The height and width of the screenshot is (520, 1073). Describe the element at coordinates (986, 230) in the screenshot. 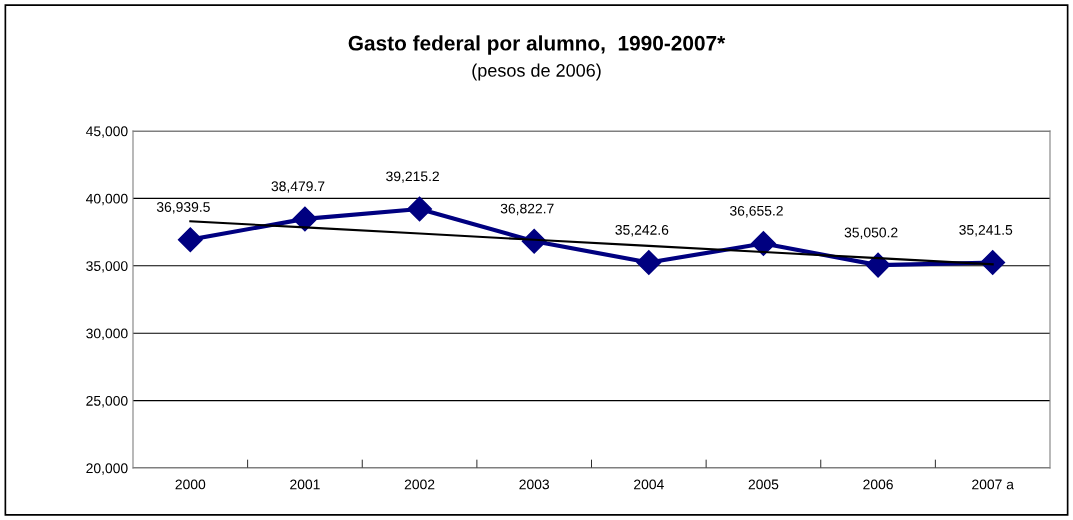

I see `data-label: 35,241.5` at that location.